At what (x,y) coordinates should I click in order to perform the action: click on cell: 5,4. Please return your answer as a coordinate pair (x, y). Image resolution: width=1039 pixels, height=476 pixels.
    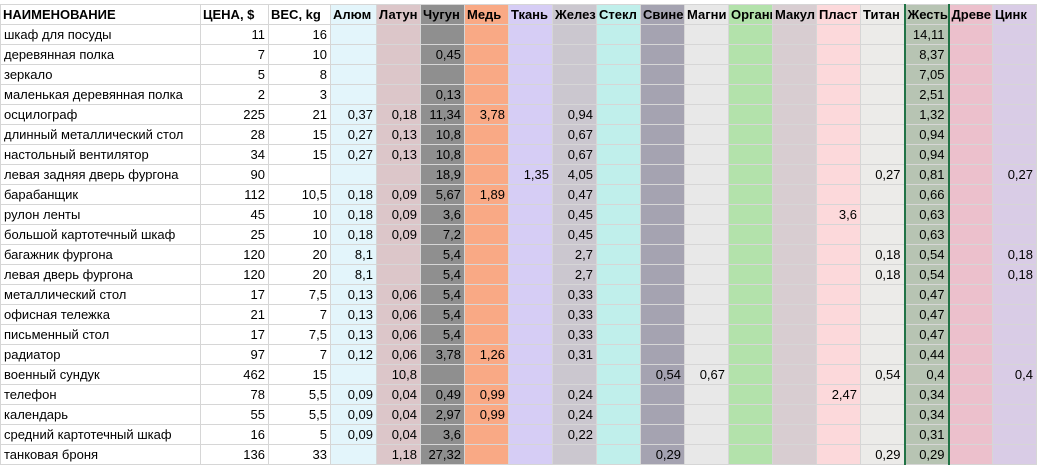
    Looking at the image, I should click on (442, 254).